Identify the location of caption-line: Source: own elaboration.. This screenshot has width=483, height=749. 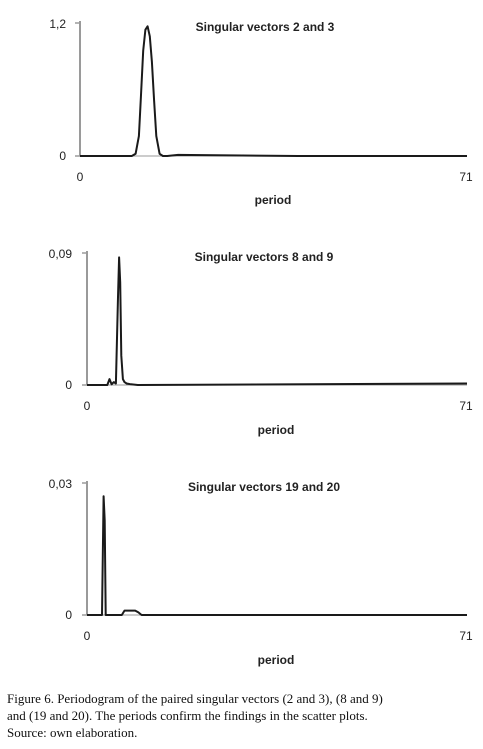
(72, 732).